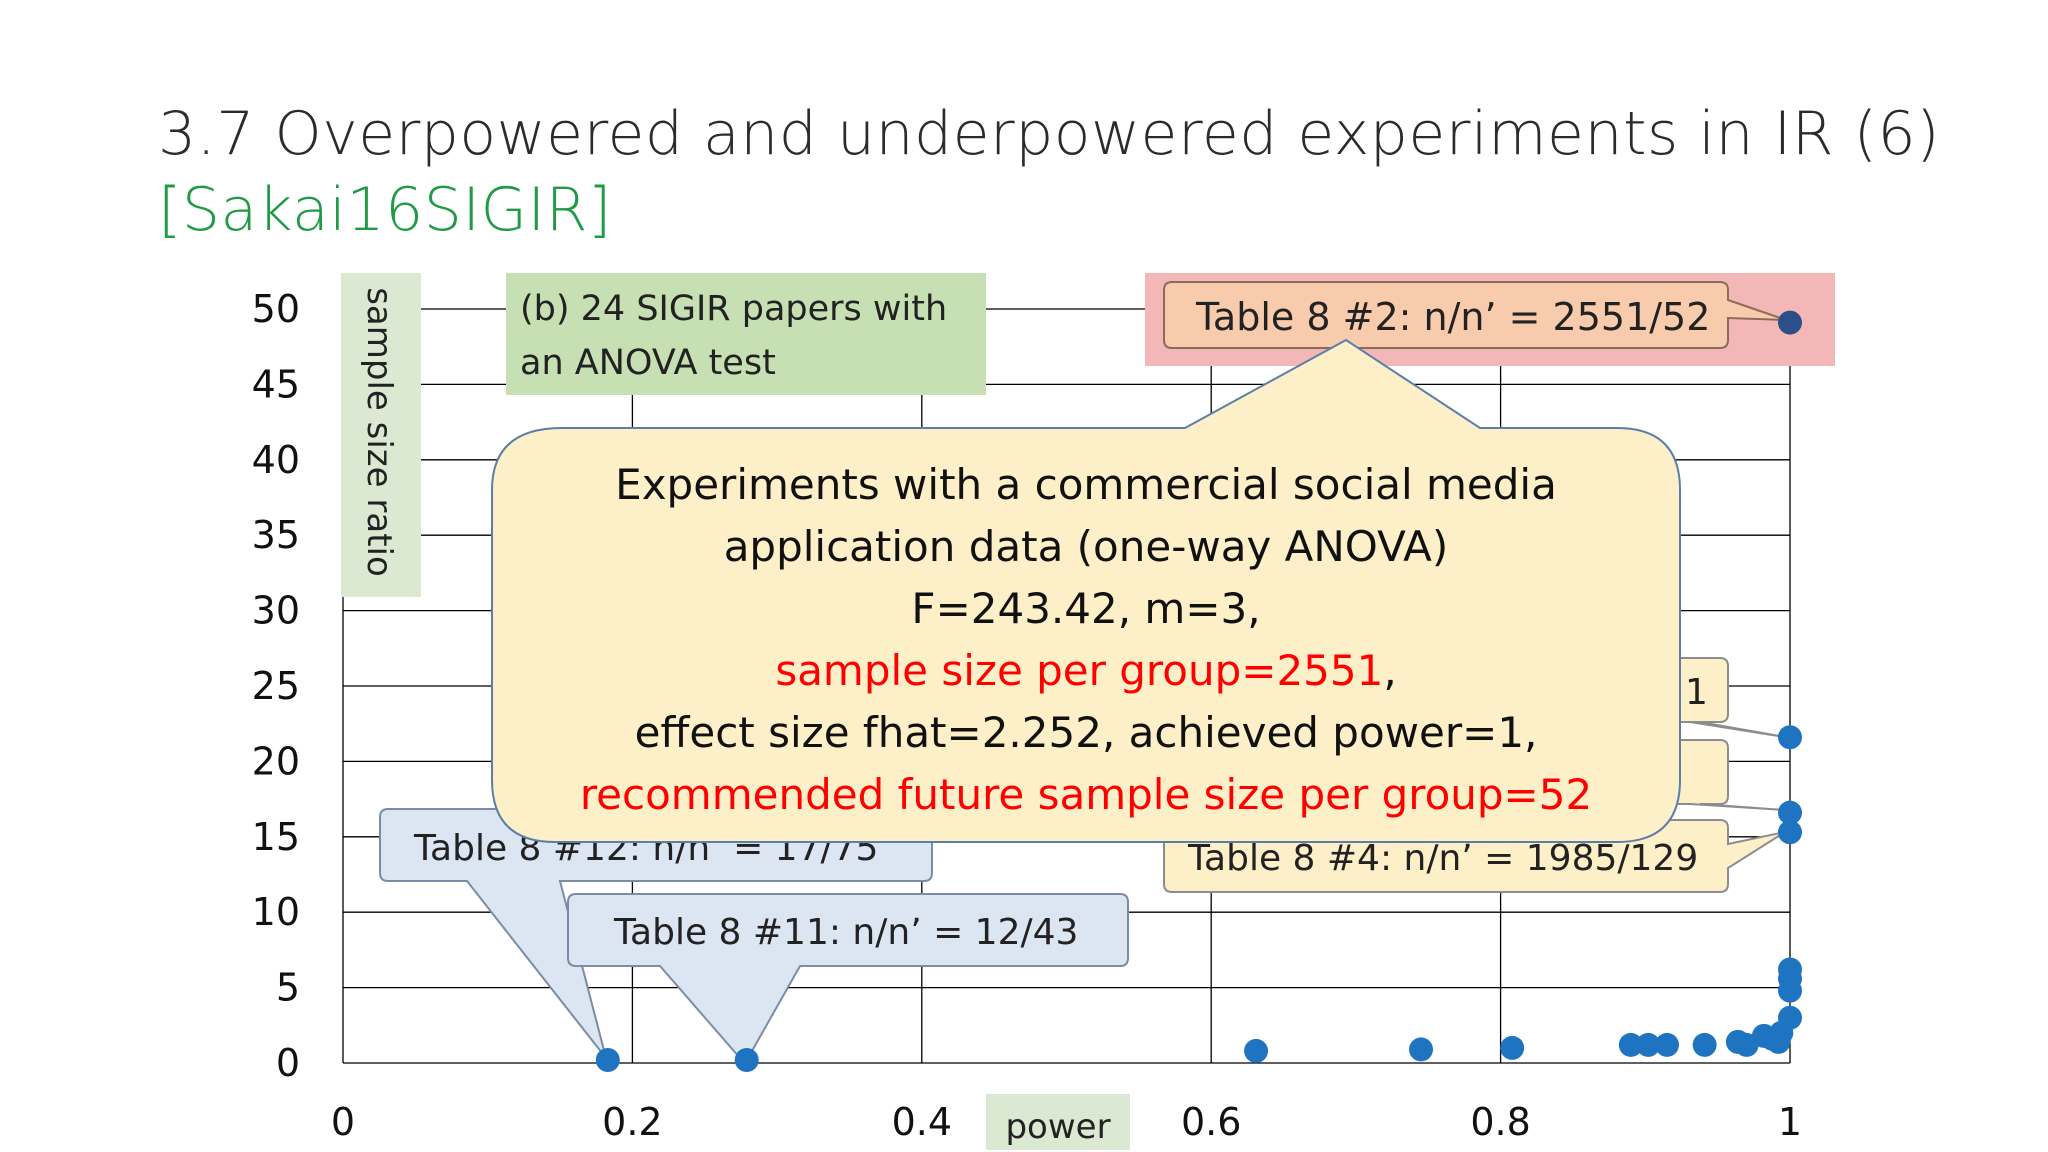 This screenshot has width=2048, height=1152. I want to click on main-callout-line-2: application data (one-way ANOVA), so click(1086, 546).